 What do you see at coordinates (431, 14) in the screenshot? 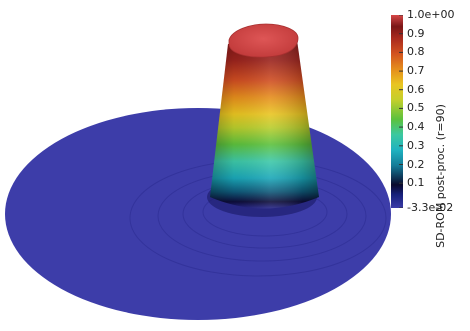
I see `colorbar-tick-label: 1.0e+00` at bounding box center [431, 14].